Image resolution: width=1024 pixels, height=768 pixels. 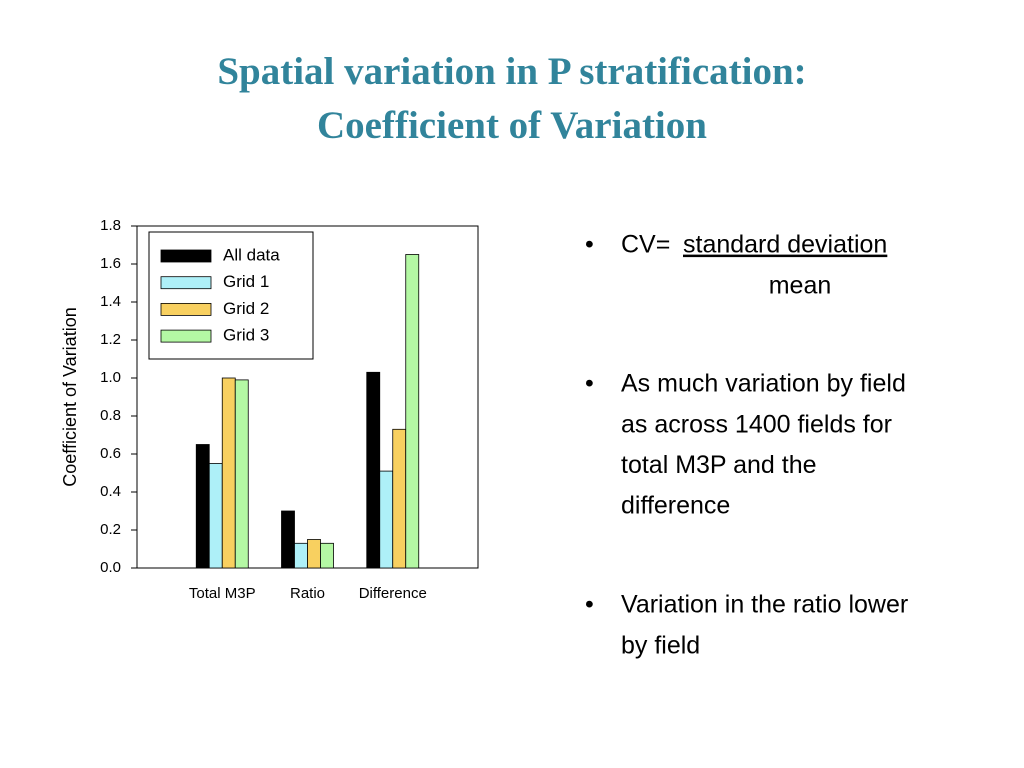 What do you see at coordinates (246, 281) in the screenshot?
I see `legend-label: Grid 1` at bounding box center [246, 281].